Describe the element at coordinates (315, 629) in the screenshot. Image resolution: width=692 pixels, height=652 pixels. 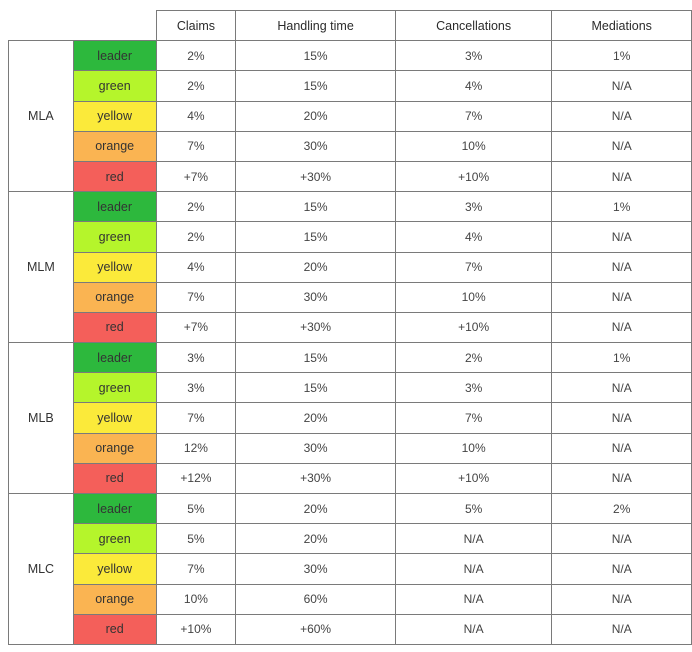
I see `value-cell: +60%` at that location.